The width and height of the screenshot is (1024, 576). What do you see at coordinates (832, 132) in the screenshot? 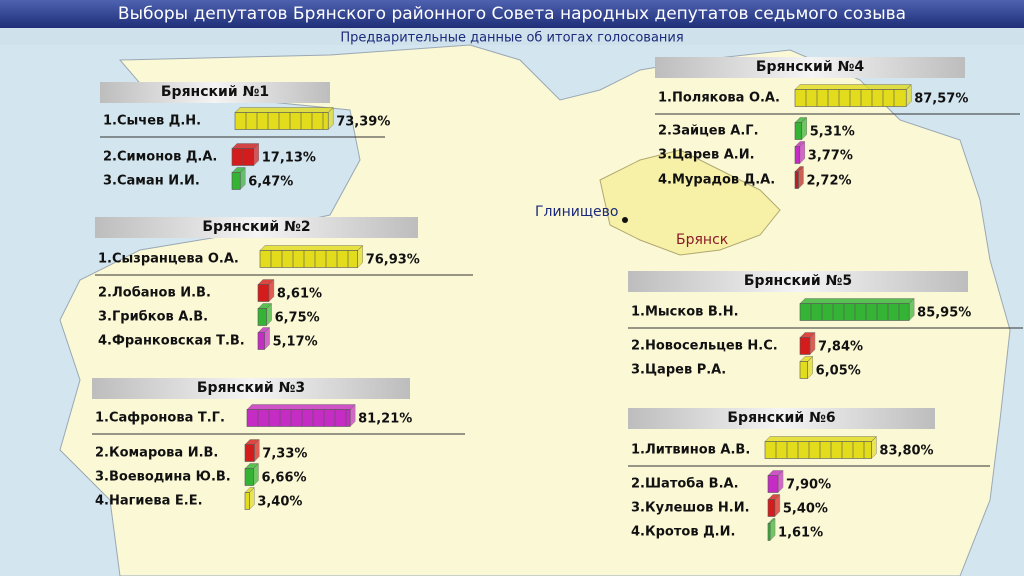
I see `value-label: 5,31%` at bounding box center [832, 132].